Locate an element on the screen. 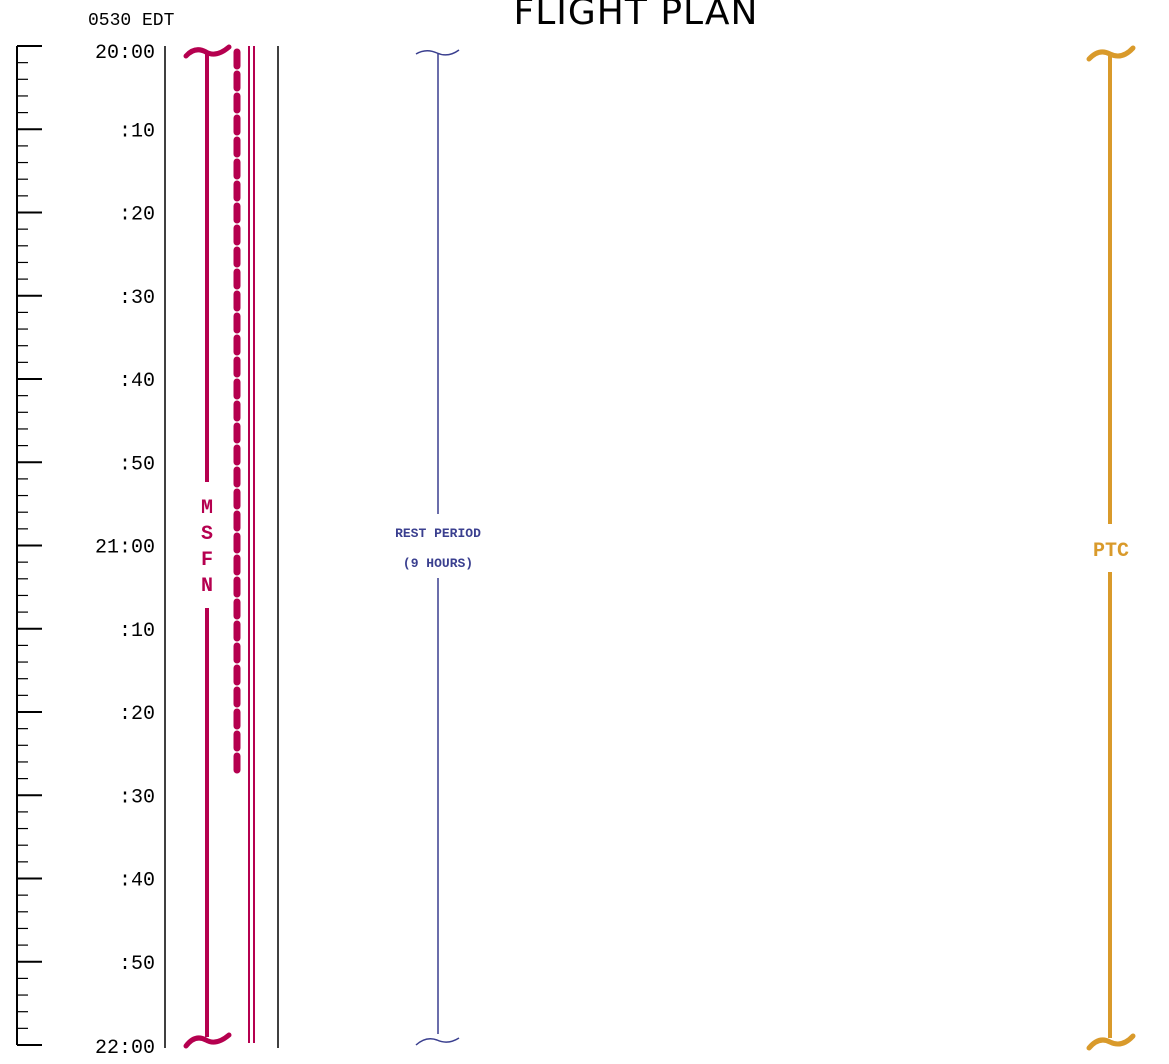 The height and width of the screenshot is (1064, 1169). msfn-letter: S is located at coordinates (207, 534).